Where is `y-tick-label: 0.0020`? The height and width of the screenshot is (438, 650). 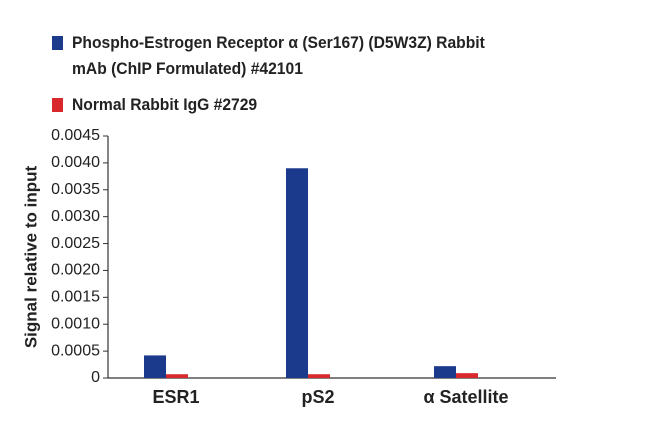 y-tick-label: 0.0020 is located at coordinates (75, 270).